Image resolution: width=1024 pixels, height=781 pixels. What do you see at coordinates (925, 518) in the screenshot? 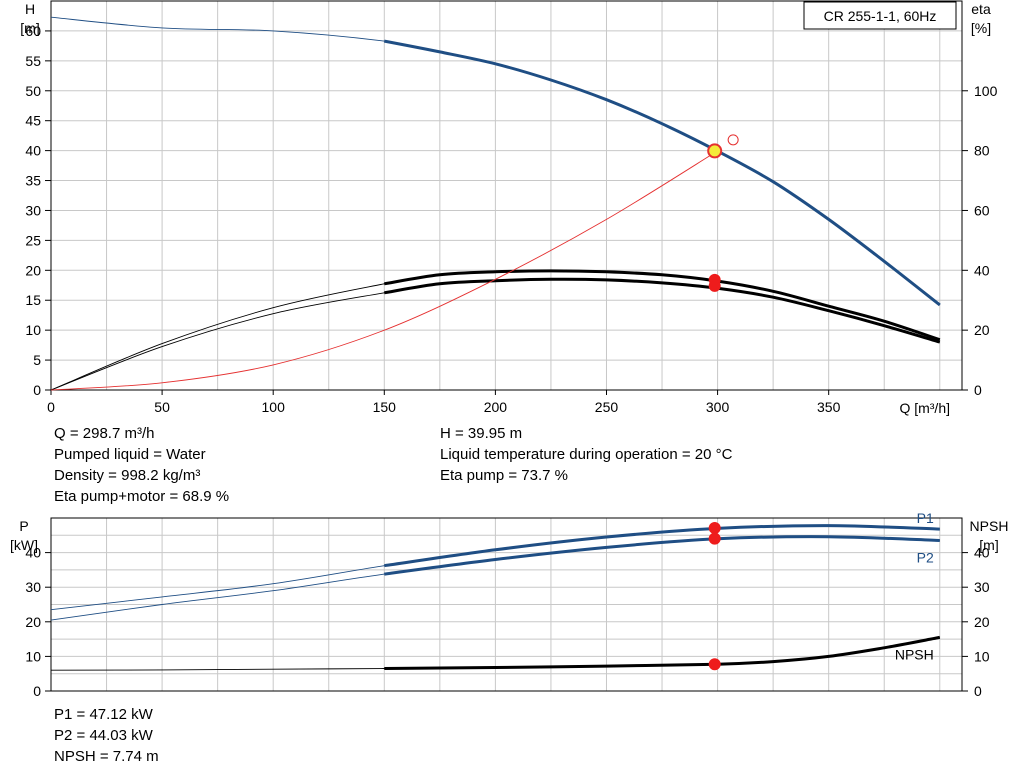
I see `series-label-p1: P1` at bounding box center [925, 518].